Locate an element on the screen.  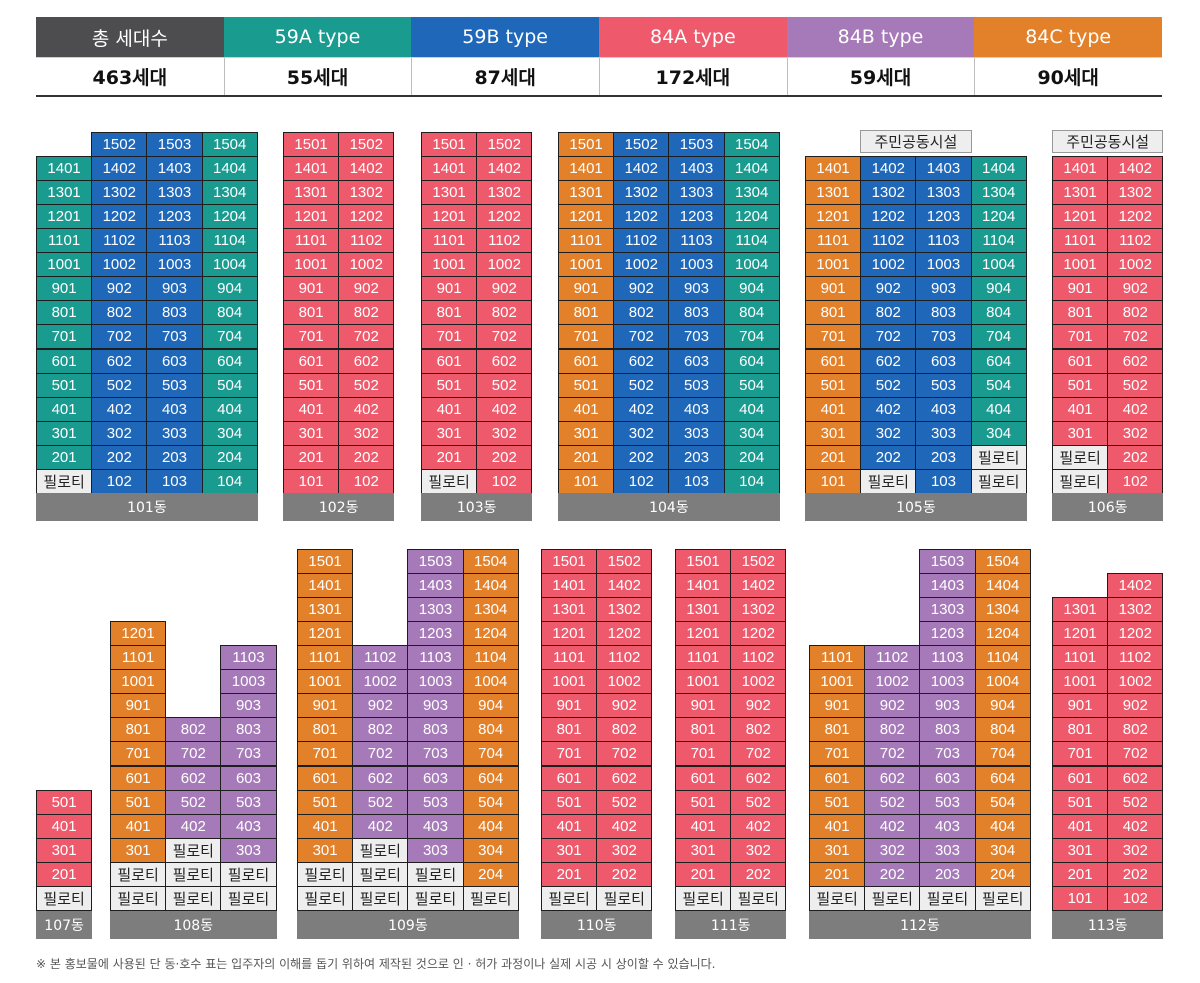
unit-cell: 903 is located at coordinates (943, 289).